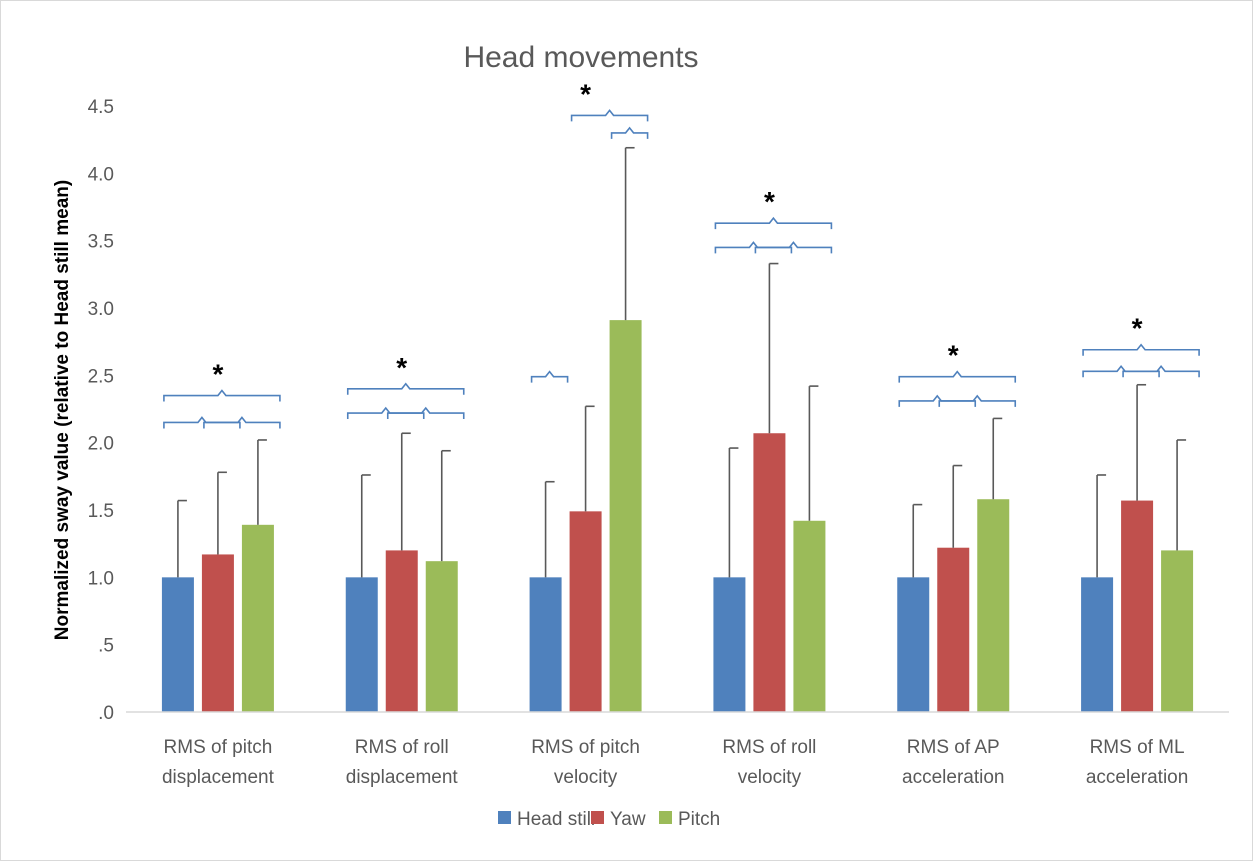 The image size is (1253, 862). Describe the element at coordinates (609, 819) in the screenshot. I see `legend: Head still Yaw Pitch` at that location.